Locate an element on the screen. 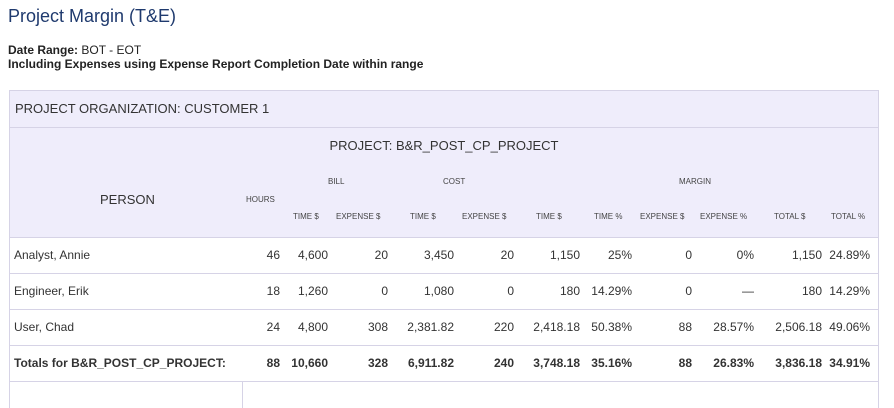 The height and width of the screenshot is (408, 894). cost-time-total: 6,911.82 is located at coordinates (430, 363).